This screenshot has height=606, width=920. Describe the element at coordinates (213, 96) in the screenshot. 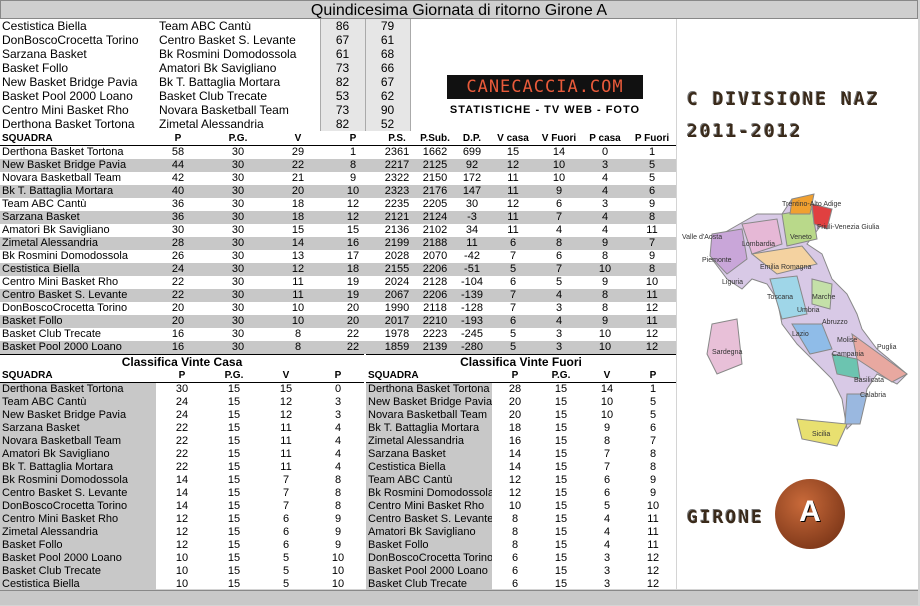

I see `away-team-cell: Basket Club Trecate` at that location.